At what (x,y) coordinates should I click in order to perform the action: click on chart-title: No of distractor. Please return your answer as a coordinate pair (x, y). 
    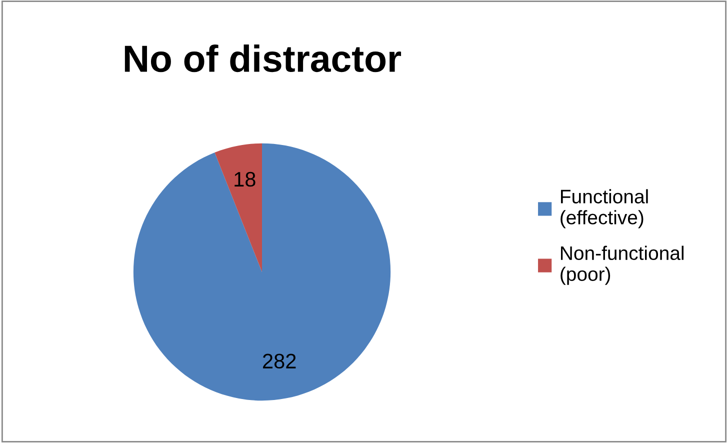
    Looking at the image, I should click on (263, 58).